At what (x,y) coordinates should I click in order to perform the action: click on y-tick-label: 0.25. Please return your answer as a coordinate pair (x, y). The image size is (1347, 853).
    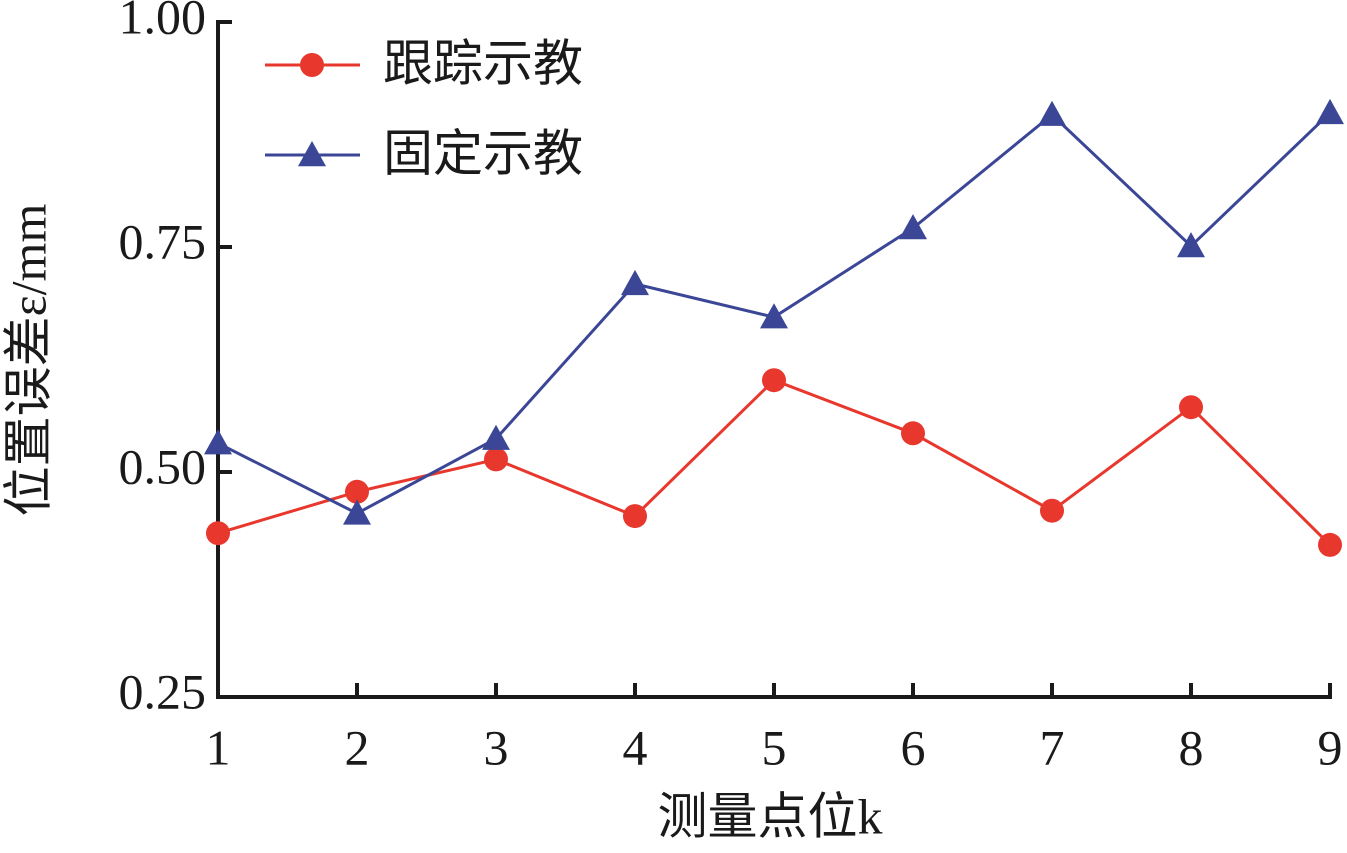
    Looking at the image, I should click on (163, 691).